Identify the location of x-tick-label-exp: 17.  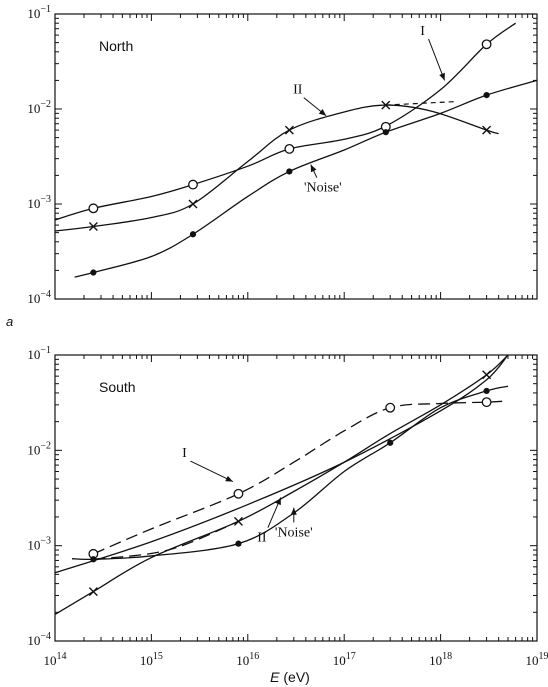
(351, 656).